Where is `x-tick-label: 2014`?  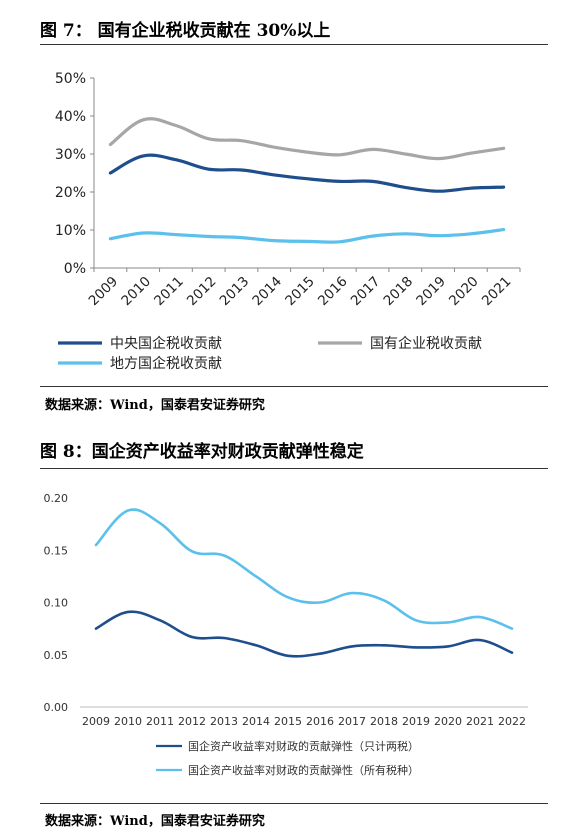
x-tick-label: 2014 is located at coordinates (256, 721).